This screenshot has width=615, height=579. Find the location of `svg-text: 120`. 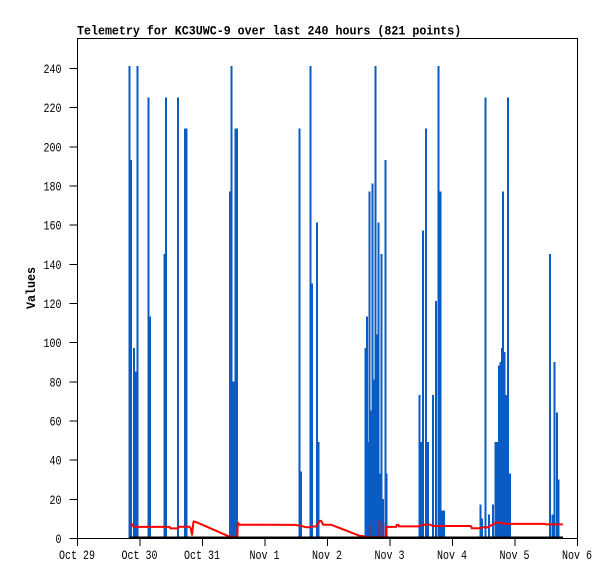

svg-text: 120 is located at coordinates (52, 305).